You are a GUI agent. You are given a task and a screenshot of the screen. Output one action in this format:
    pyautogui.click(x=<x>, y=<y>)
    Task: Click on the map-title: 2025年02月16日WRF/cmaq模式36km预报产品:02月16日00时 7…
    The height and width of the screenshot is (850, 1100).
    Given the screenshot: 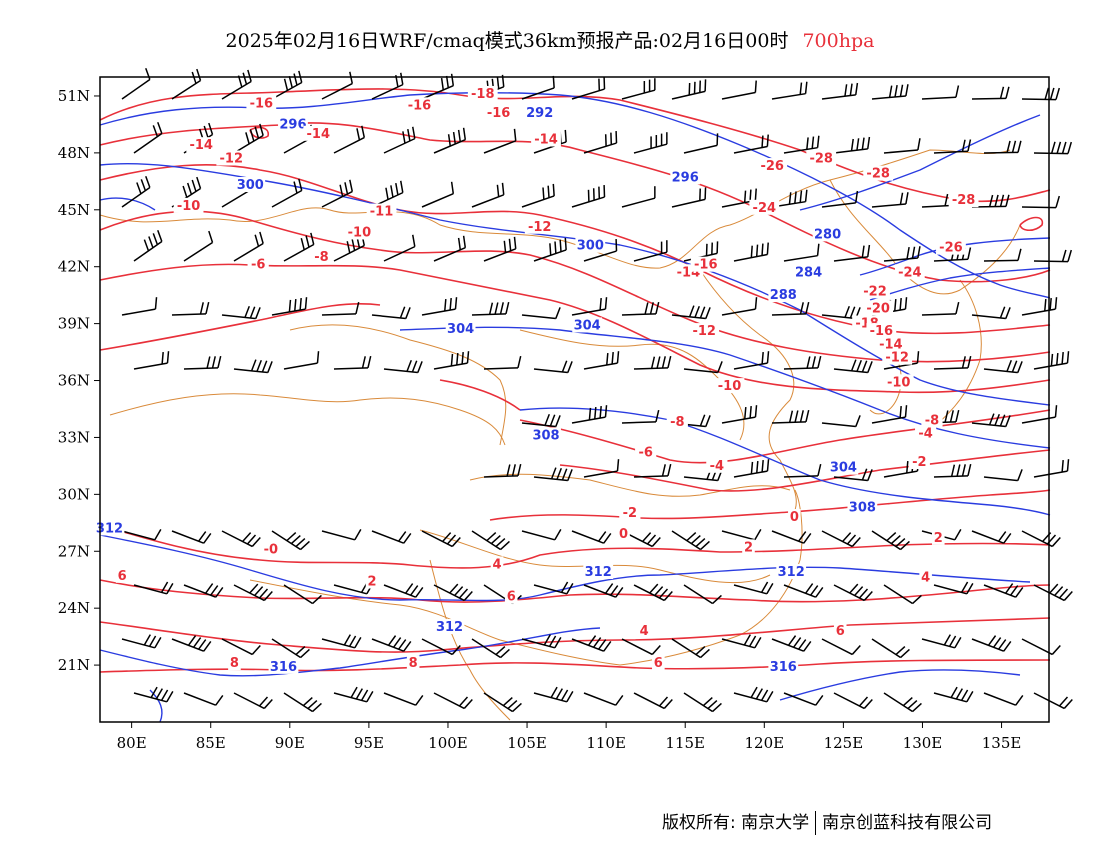 What is the action you would take?
    pyautogui.click(x=550, y=39)
    